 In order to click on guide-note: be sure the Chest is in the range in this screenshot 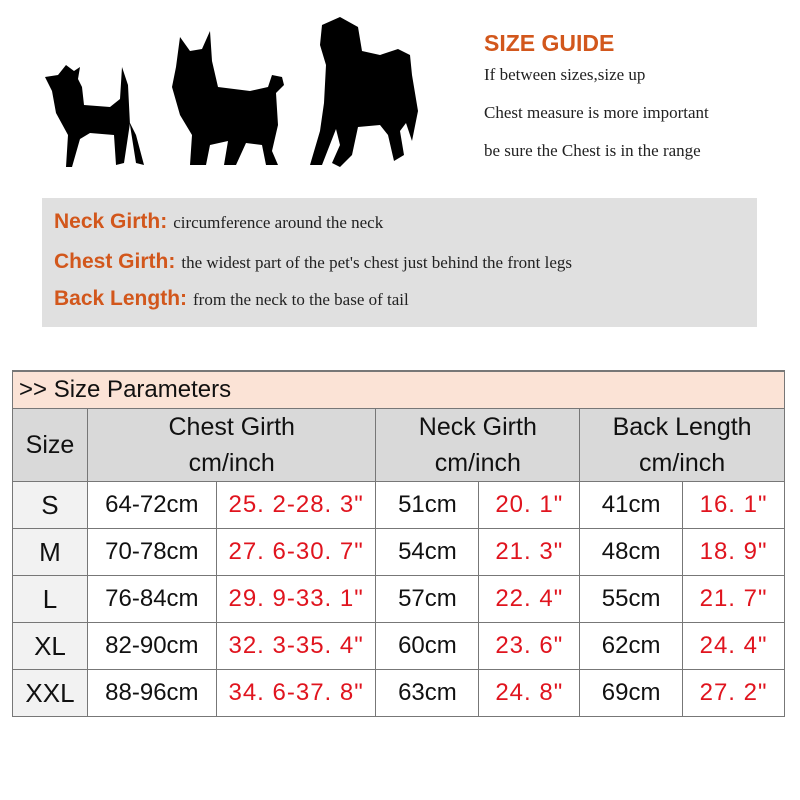, I will do `click(592, 150)`.